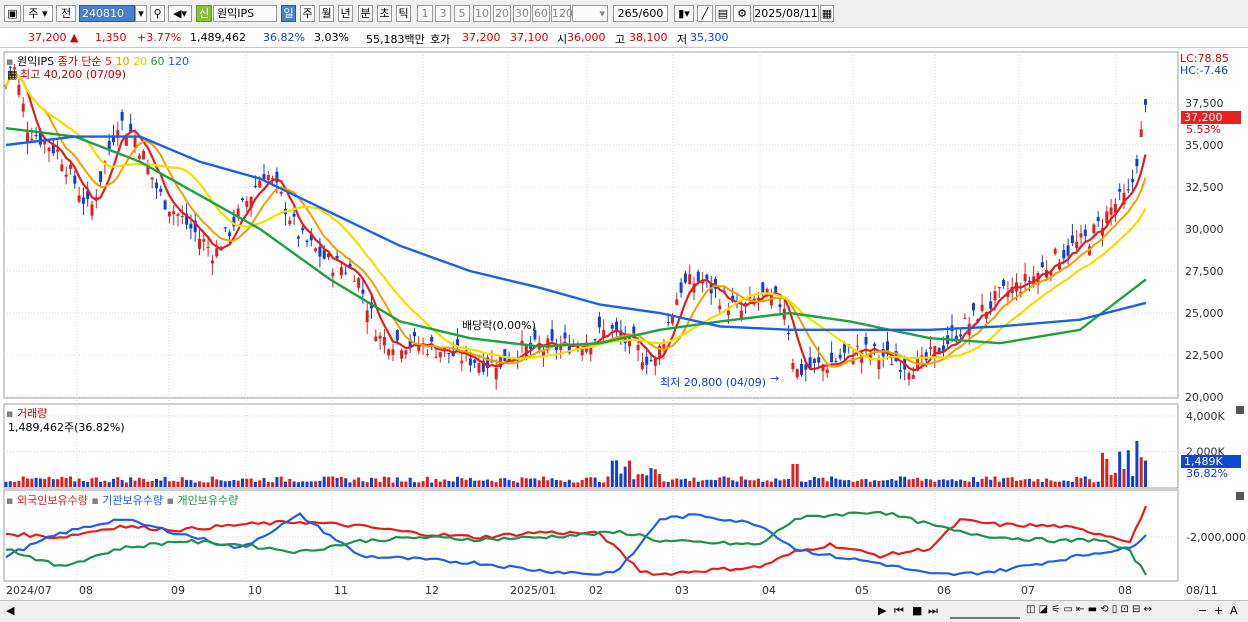  What do you see at coordinates (10, 413) in the screenshot?
I see `legend-square-icon: ▪` at bounding box center [10, 413].